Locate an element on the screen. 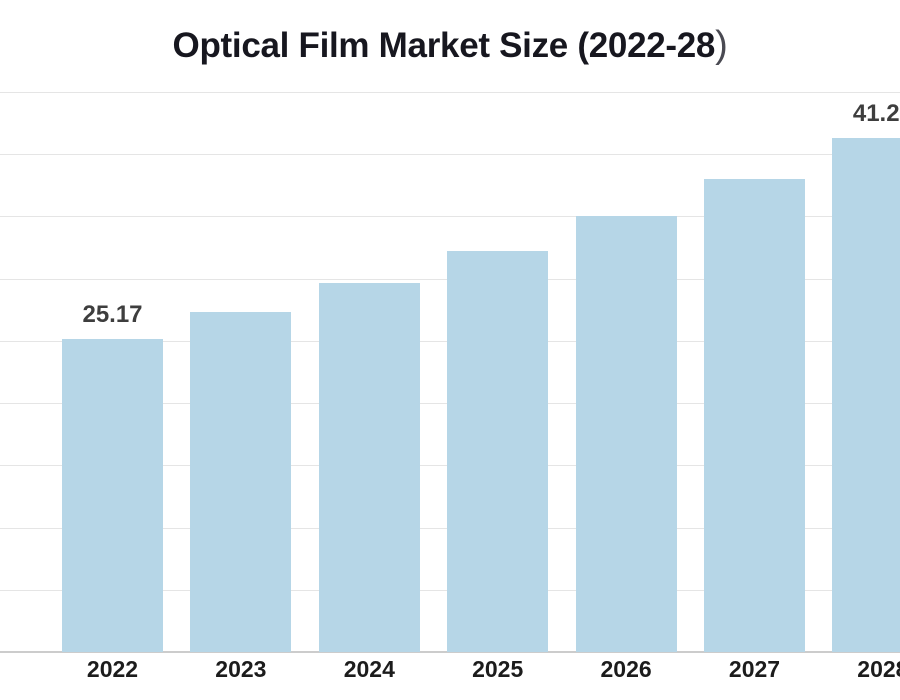 This screenshot has height=700, width=900. bar-2027 is located at coordinates (754, 415).